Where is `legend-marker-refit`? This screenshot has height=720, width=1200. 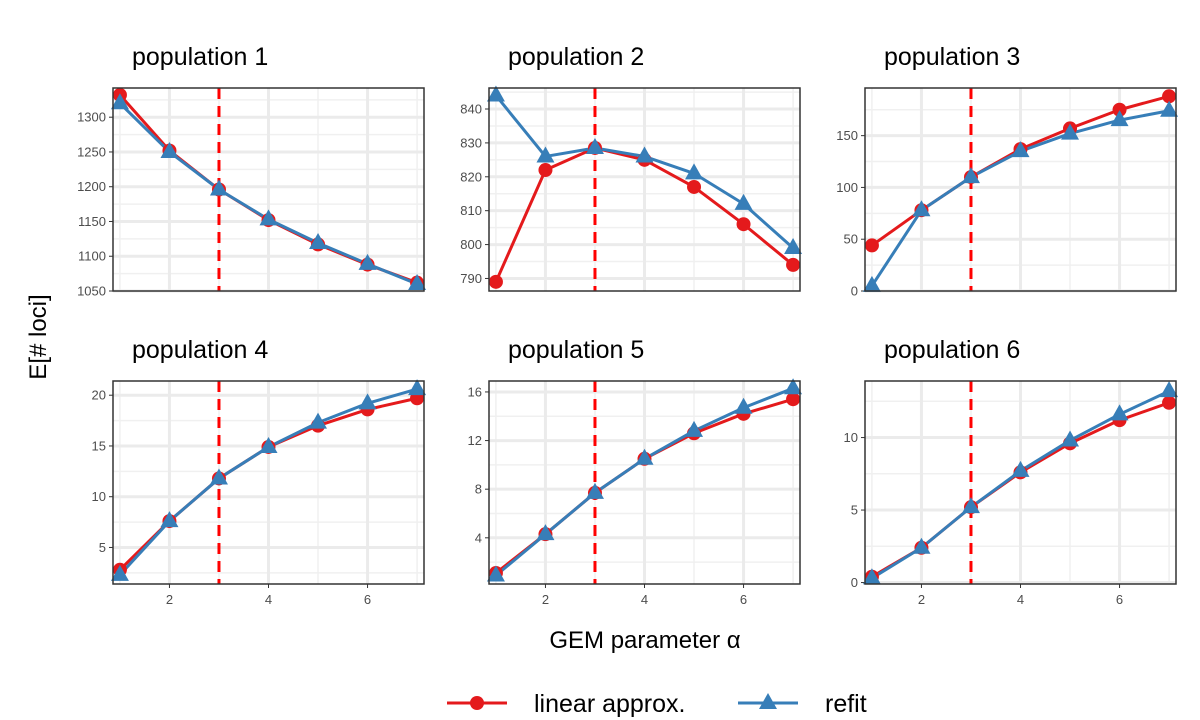 legend-marker-refit is located at coordinates (768, 701).